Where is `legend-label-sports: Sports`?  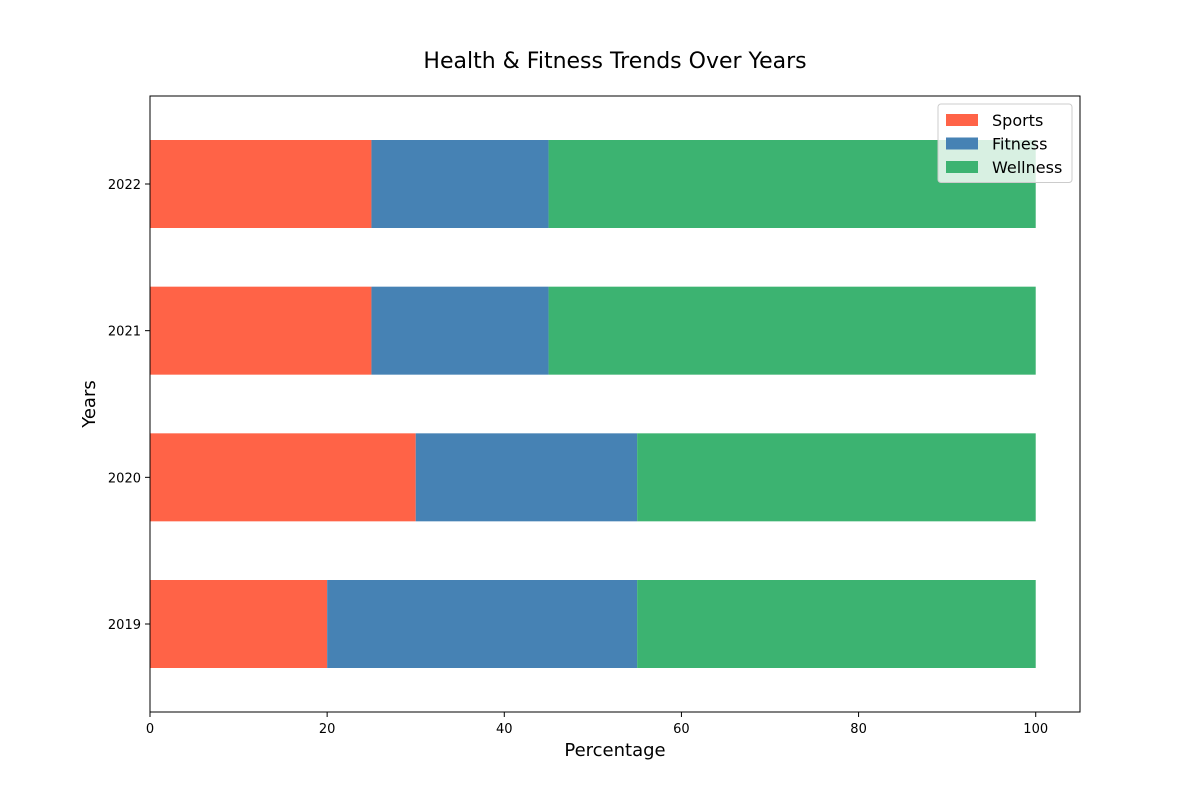 legend-label-sports: Sports is located at coordinates (1017, 120).